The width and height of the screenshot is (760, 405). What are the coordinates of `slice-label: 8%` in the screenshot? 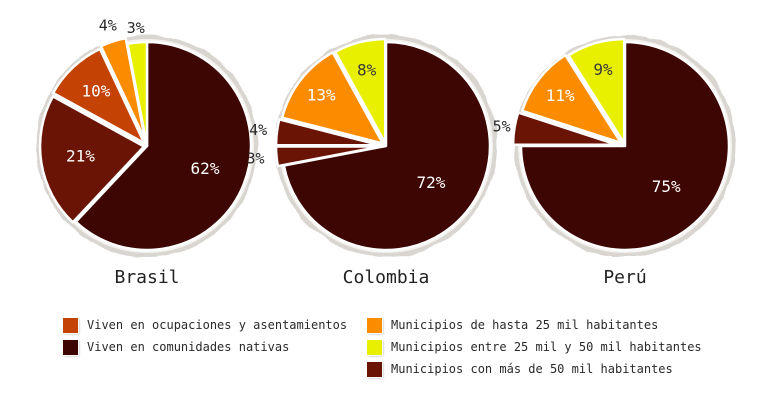 It's located at (367, 70).